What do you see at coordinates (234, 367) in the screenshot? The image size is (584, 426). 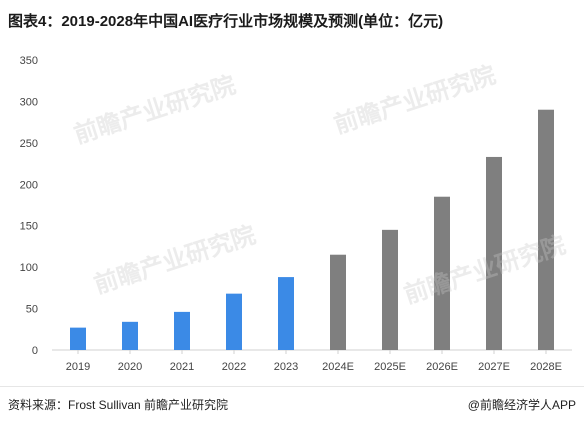 I see `x-tick-label: 2022` at bounding box center [234, 367].